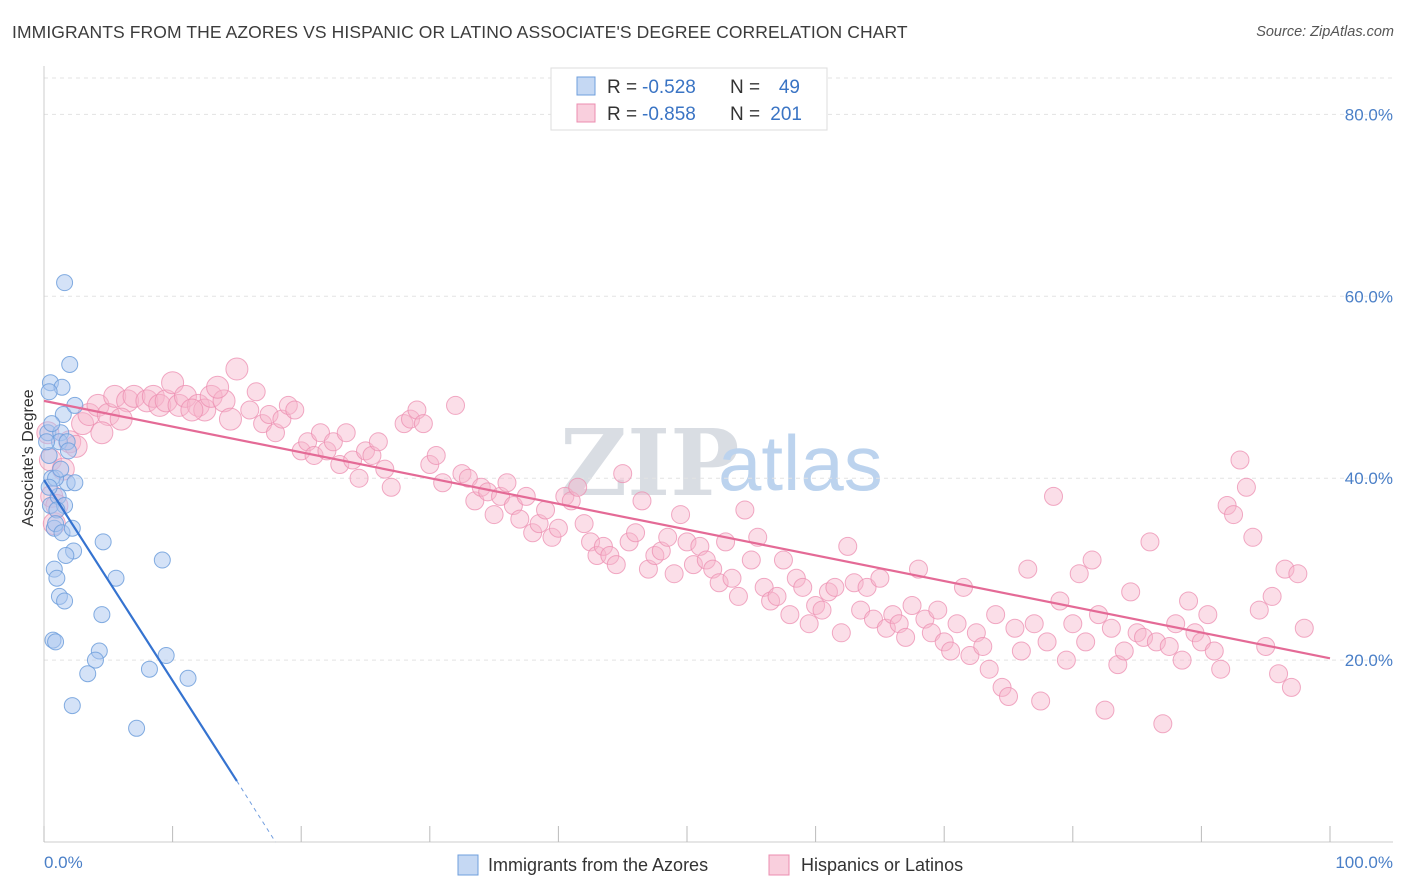  I want to click on legend-r-label-1: R =, so click(622, 87).